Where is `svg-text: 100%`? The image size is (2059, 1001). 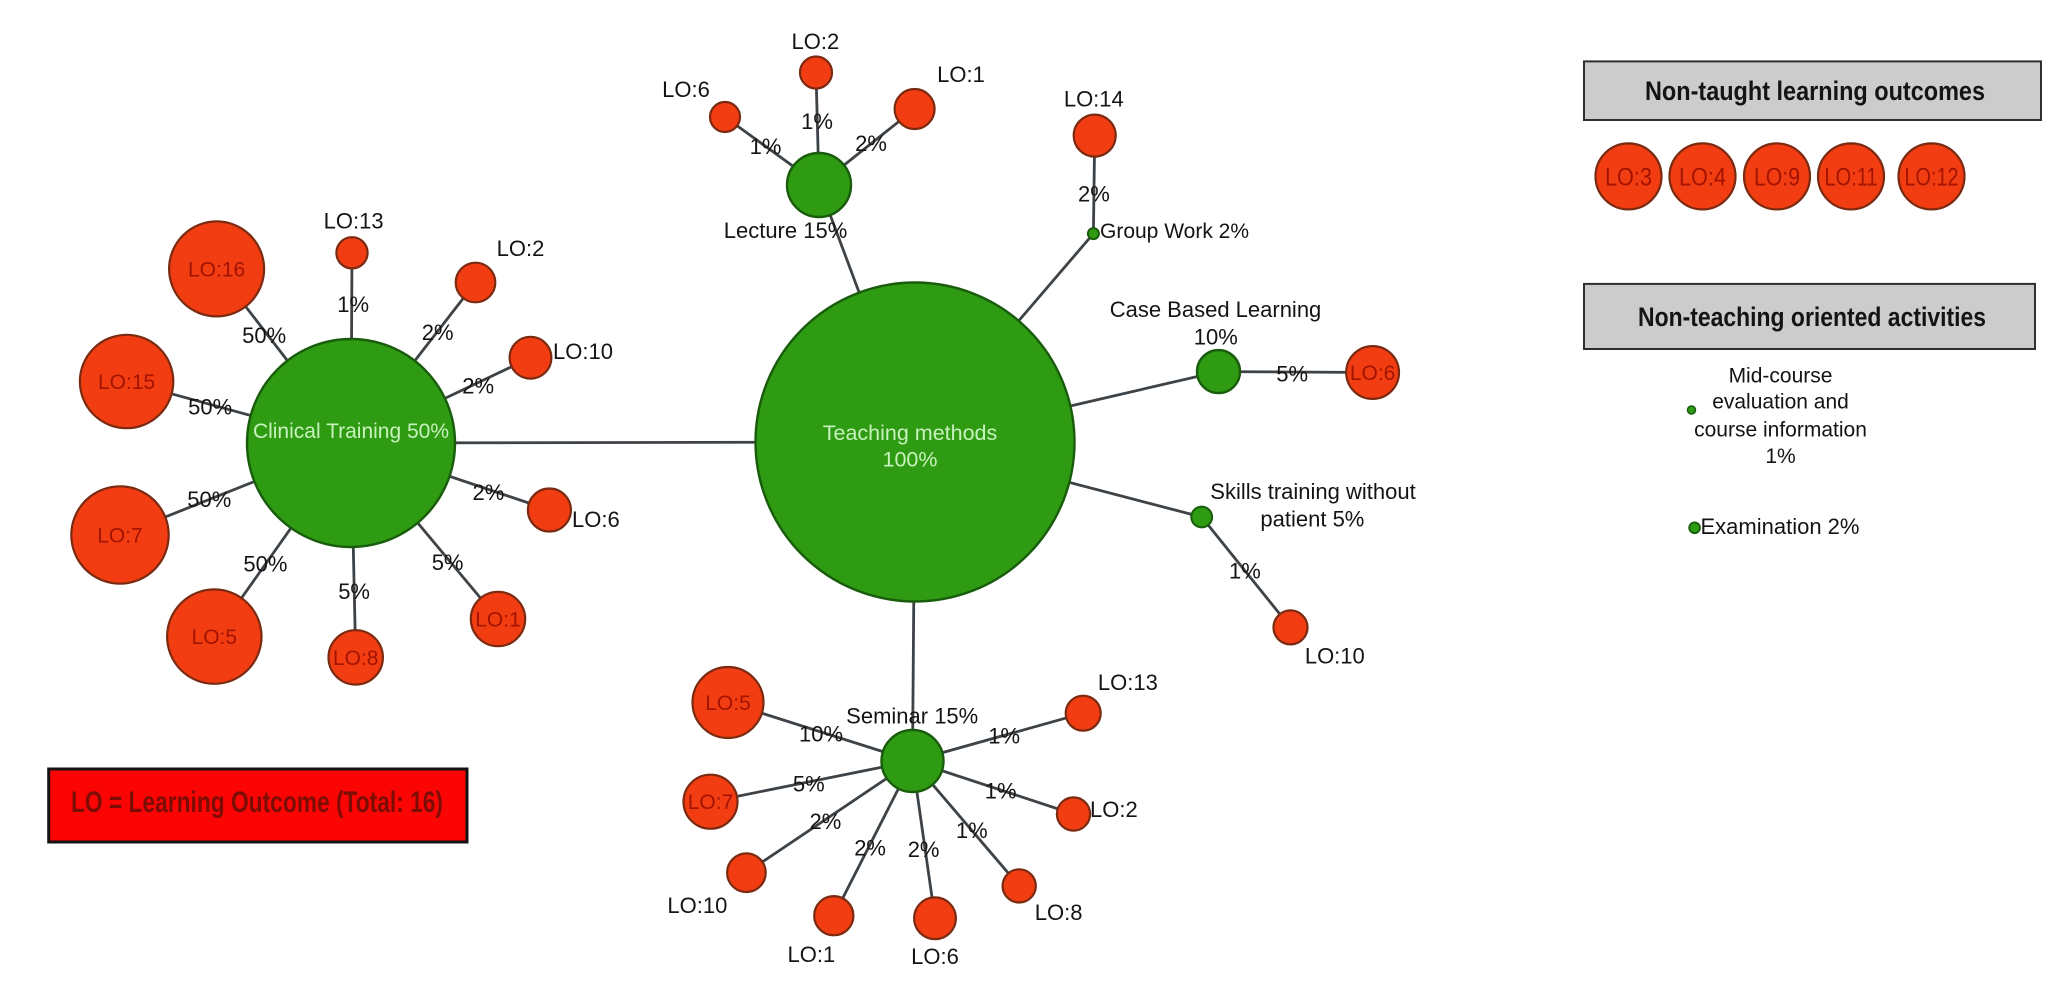
svg-text: 100% is located at coordinates (910, 459).